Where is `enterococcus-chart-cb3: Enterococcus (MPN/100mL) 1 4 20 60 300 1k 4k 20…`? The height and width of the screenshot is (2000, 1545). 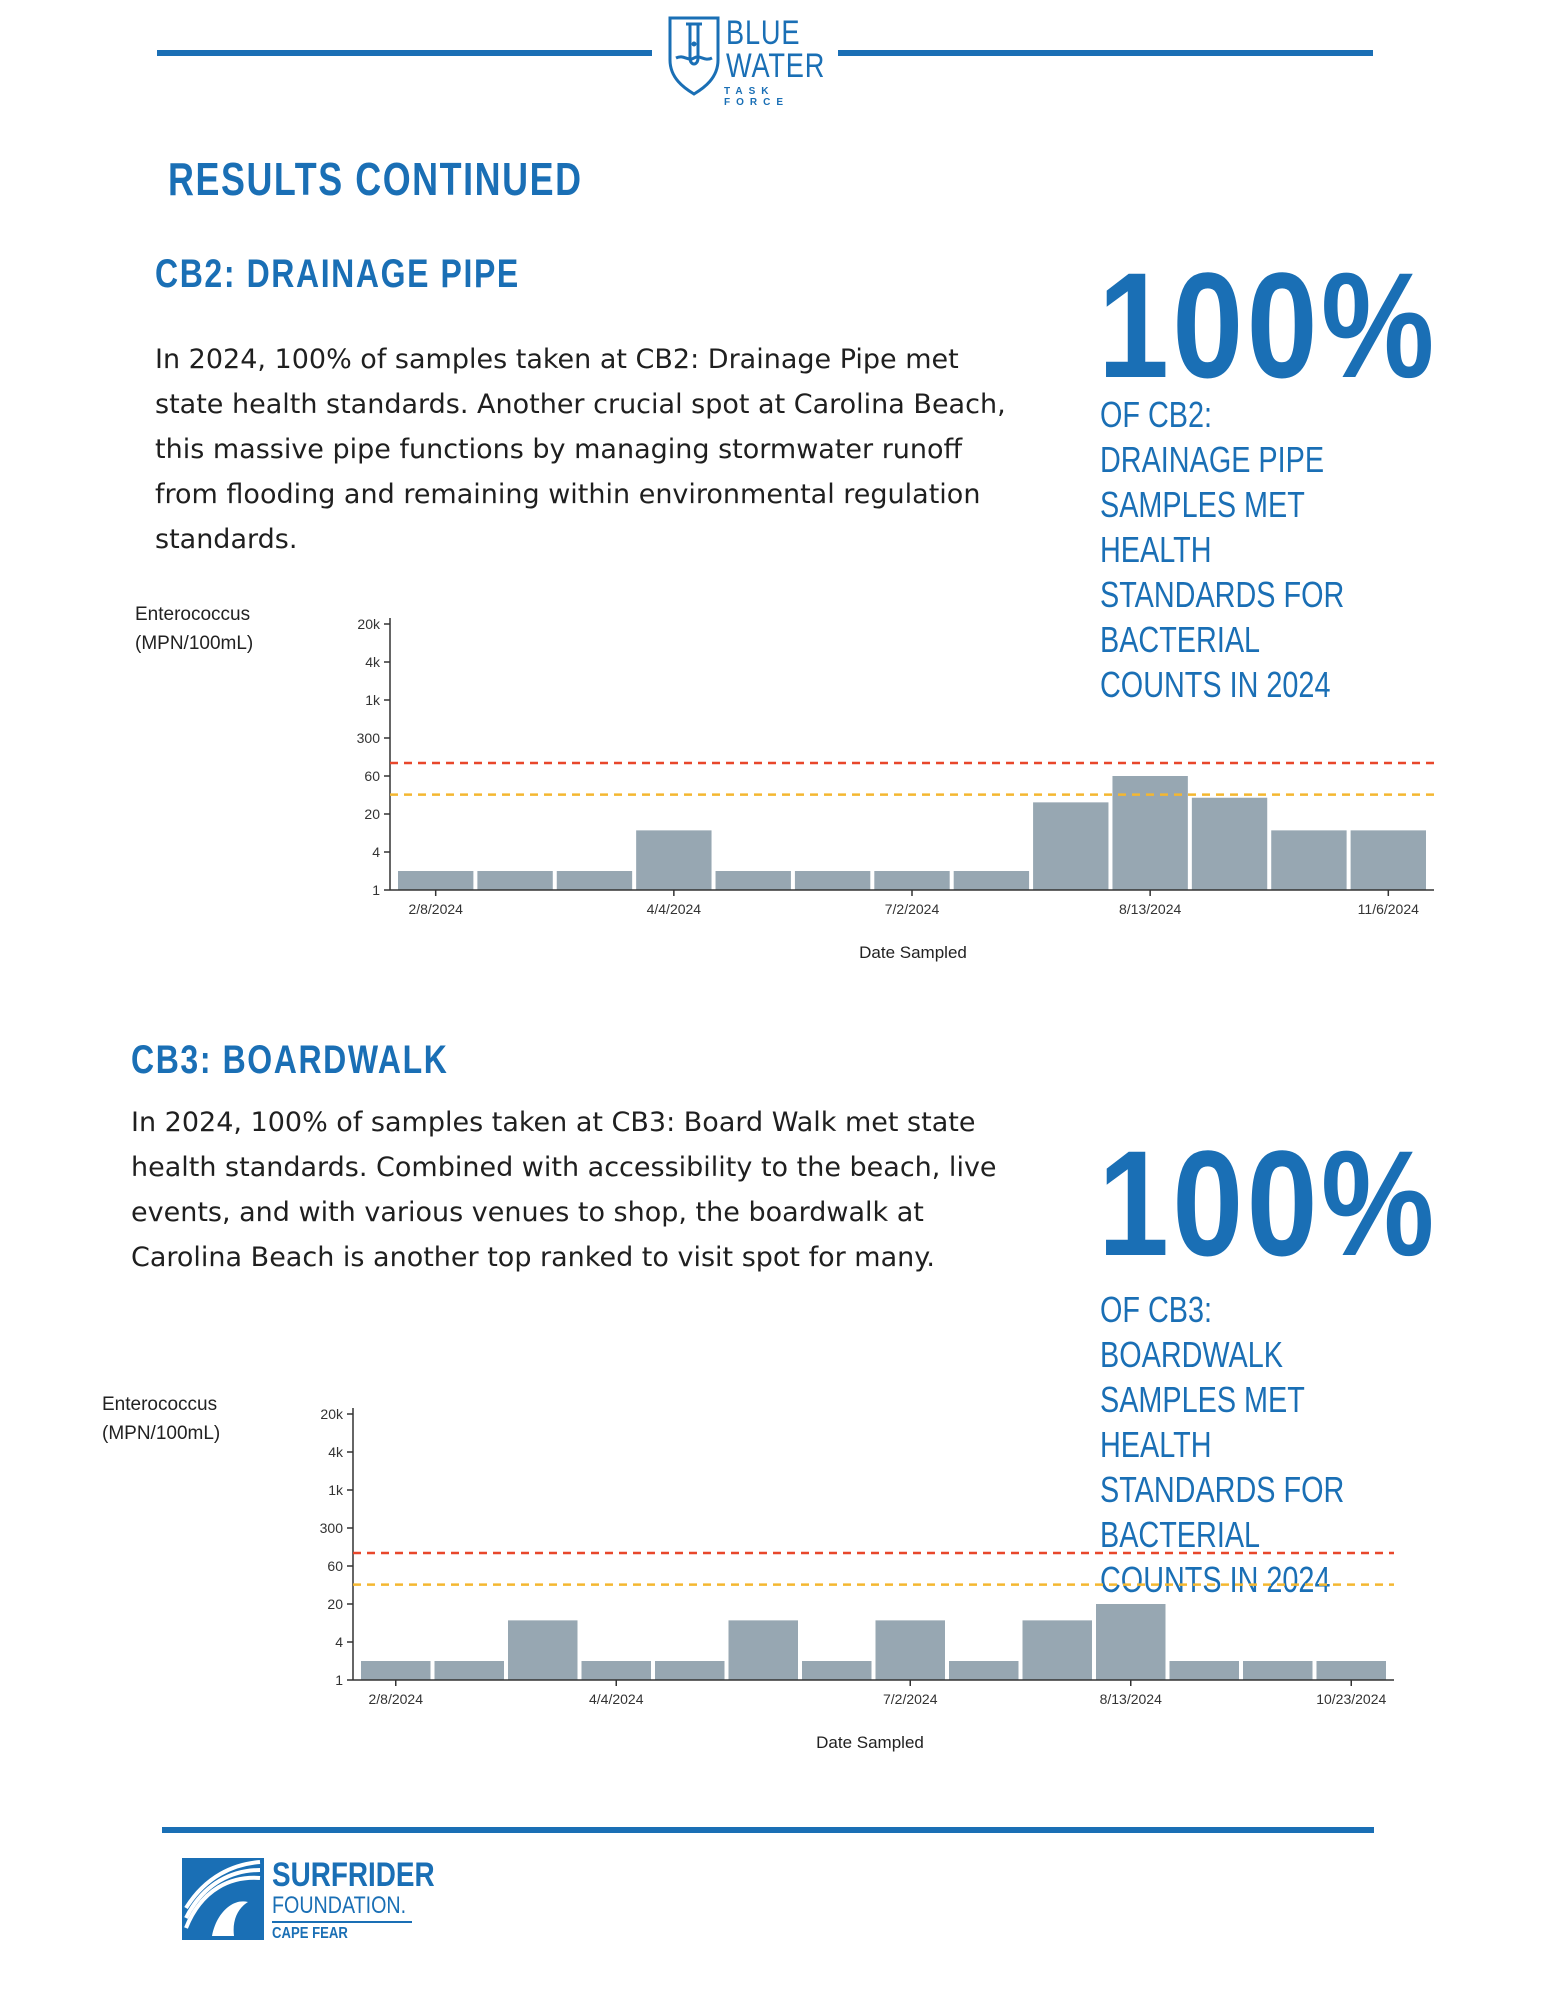 enterococcus-chart-cb3: Enterococcus (MPN/100mL) 1 4 20 60 300 1k 4k 20… is located at coordinates (748, 1573).